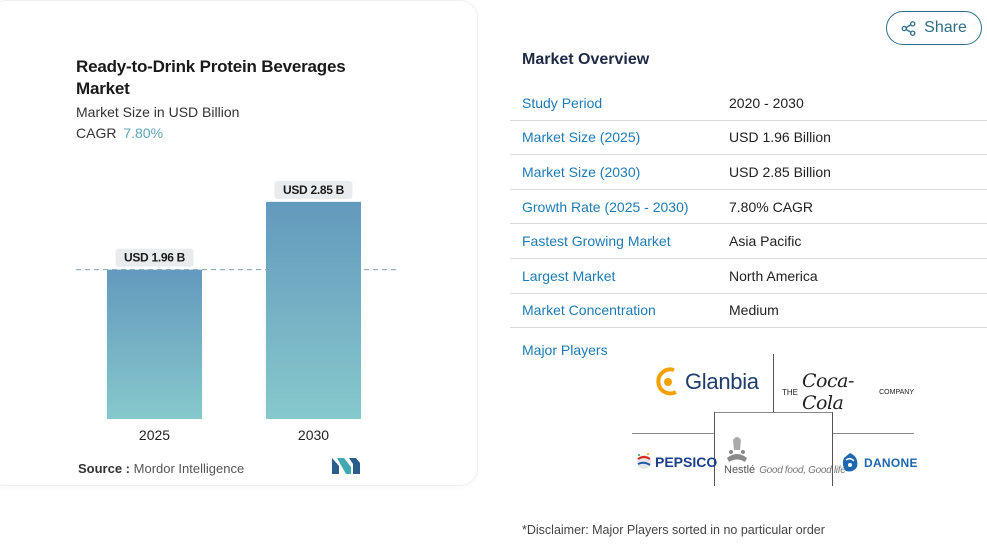  Describe the element at coordinates (686, 462) in the screenshot. I see `pepsico-text: PEPSICO` at that location.